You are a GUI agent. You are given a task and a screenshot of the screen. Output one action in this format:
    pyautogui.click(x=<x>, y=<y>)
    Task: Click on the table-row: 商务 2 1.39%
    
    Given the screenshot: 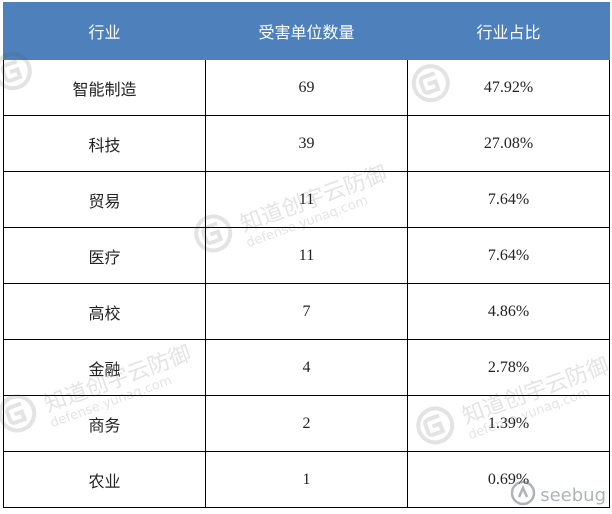 What is the action you would take?
    pyautogui.click(x=306, y=423)
    